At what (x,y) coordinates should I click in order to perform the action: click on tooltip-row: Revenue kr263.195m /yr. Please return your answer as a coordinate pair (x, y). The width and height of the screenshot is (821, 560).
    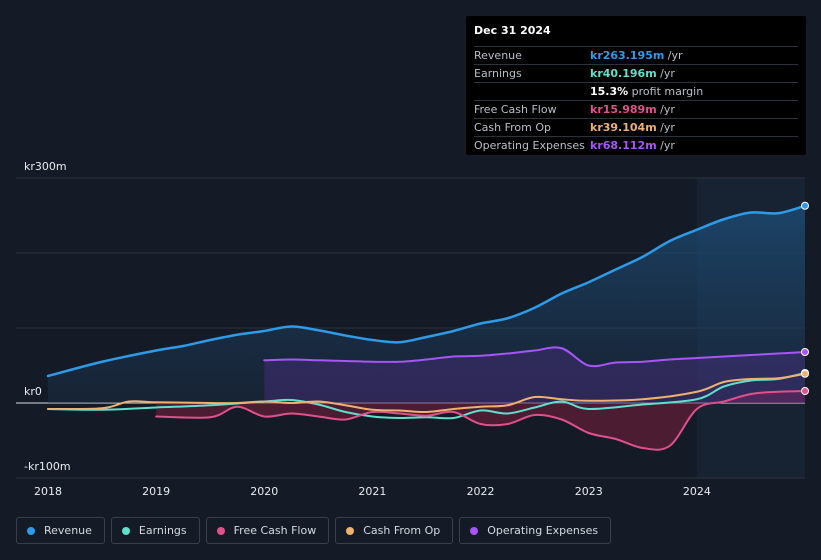
    Looking at the image, I should click on (636, 56).